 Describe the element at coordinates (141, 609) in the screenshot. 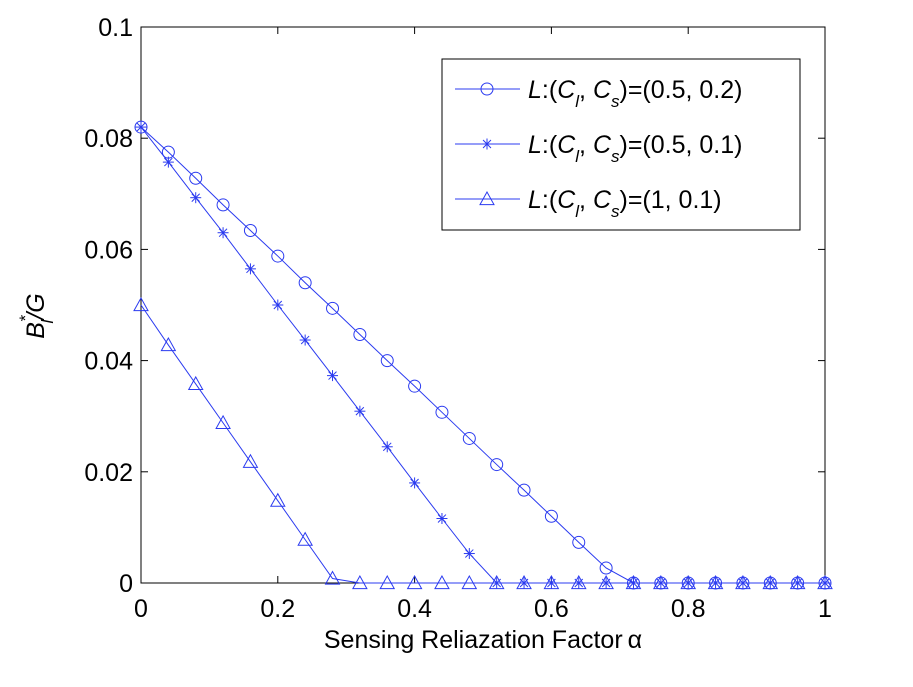

I see `x-tick-label: 0` at that location.